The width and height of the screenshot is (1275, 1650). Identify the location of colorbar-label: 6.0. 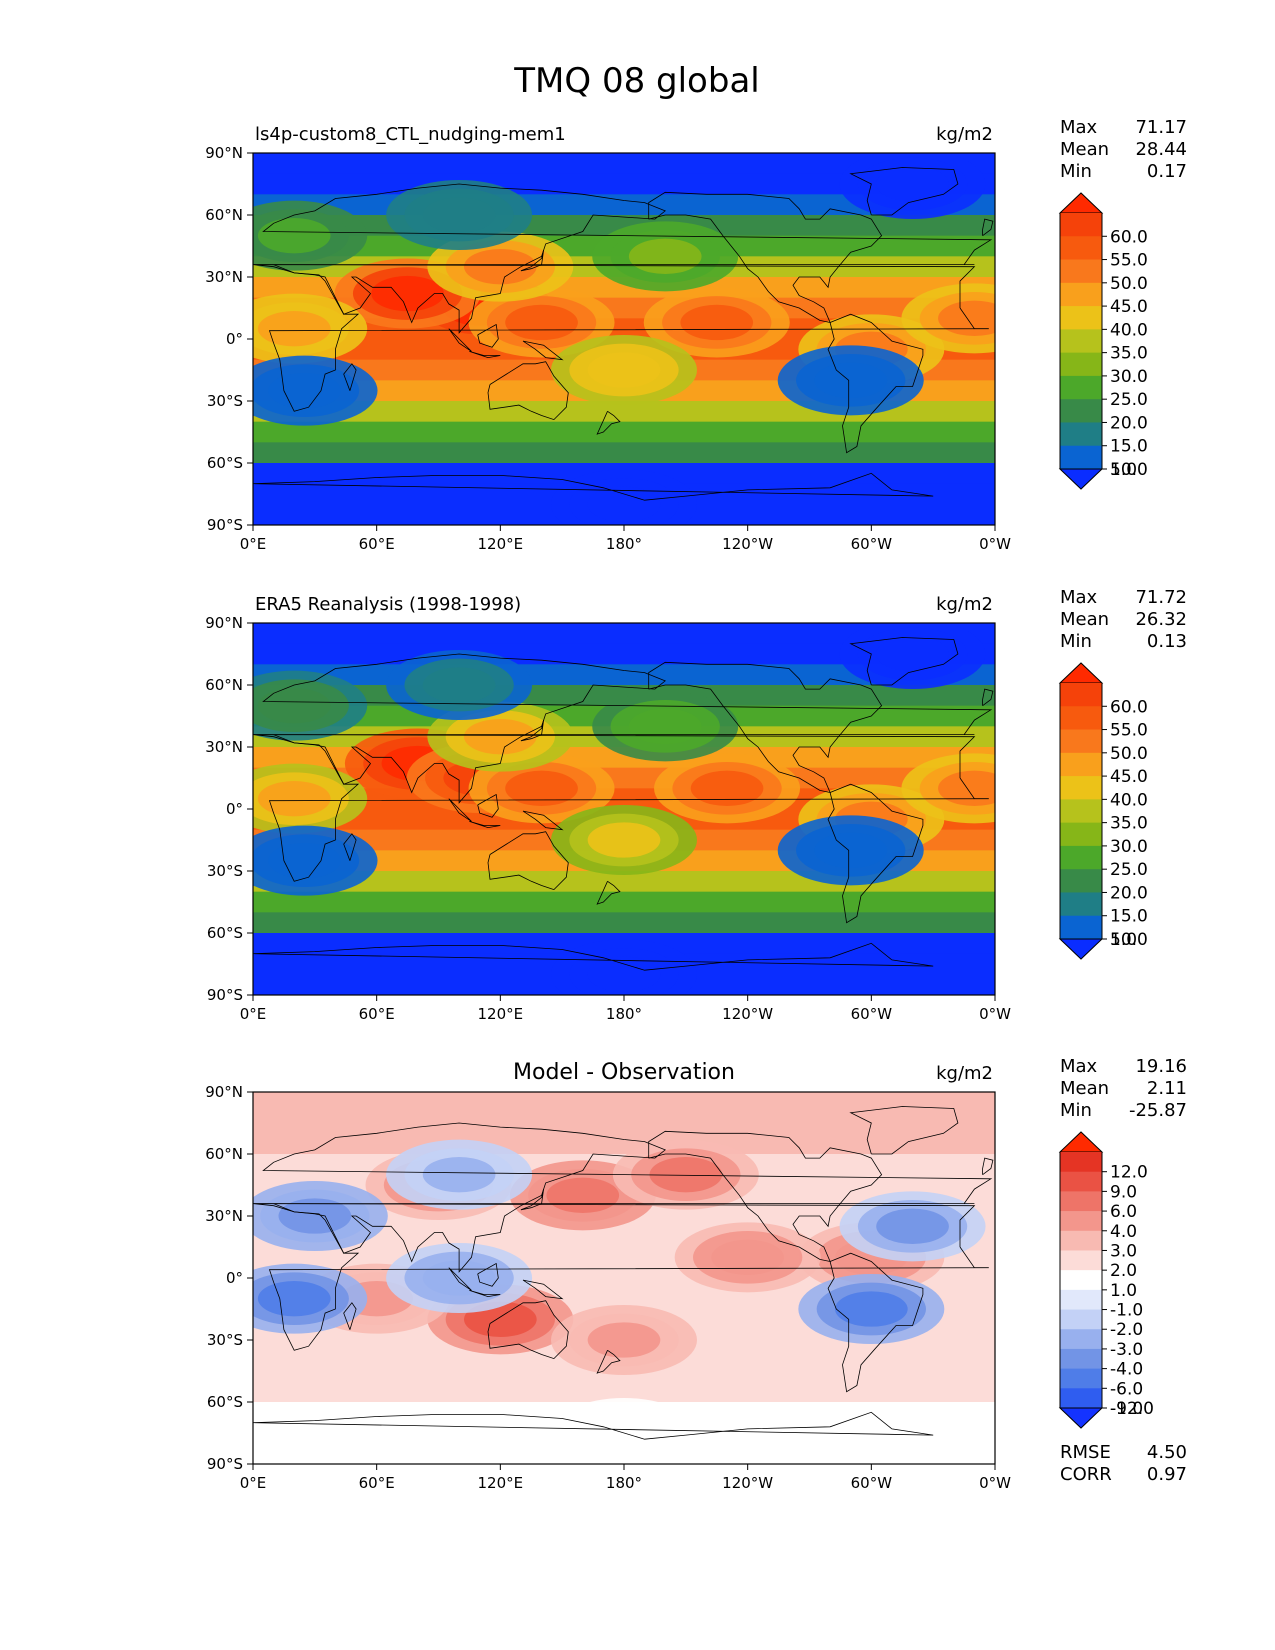
(1123, 1212).